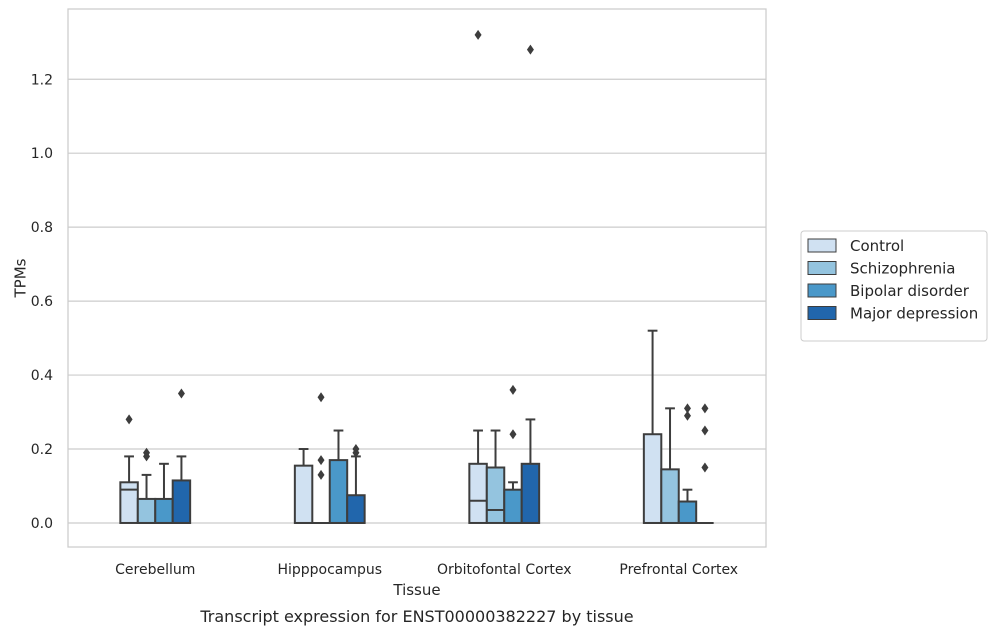 The image size is (997, 634). What do you see at coordinates (20, 278) in the screenshot?
I see `y-axis-title: TPMs` at bounding box center [20, 278].